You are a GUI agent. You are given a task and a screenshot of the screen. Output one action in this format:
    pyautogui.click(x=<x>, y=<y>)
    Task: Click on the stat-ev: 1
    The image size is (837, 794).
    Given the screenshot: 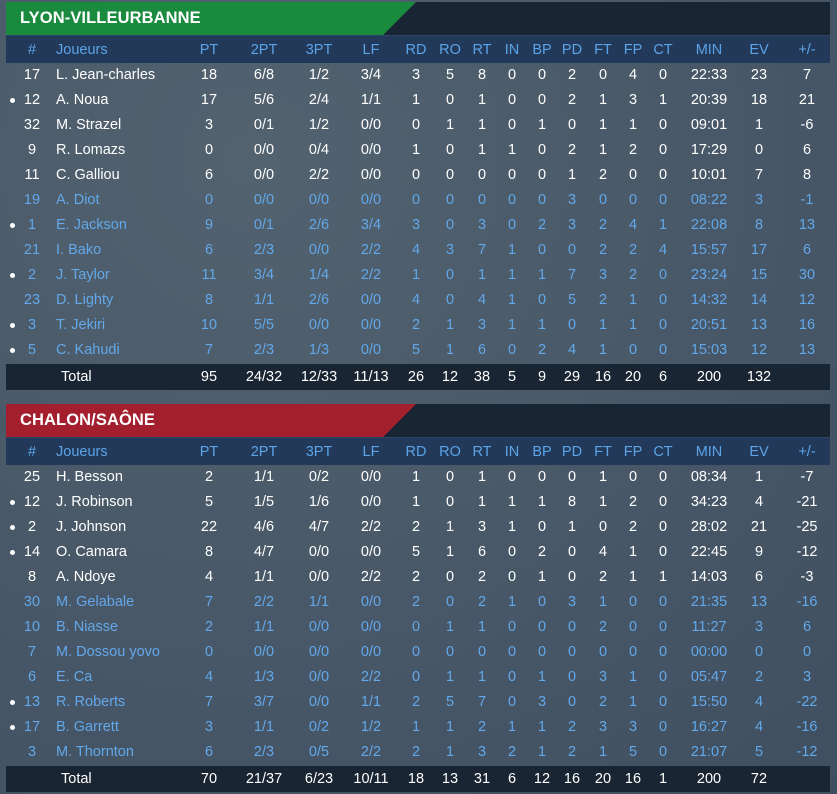 What is the action you would take?
    pyautogui.click(x=759, y=477)
    